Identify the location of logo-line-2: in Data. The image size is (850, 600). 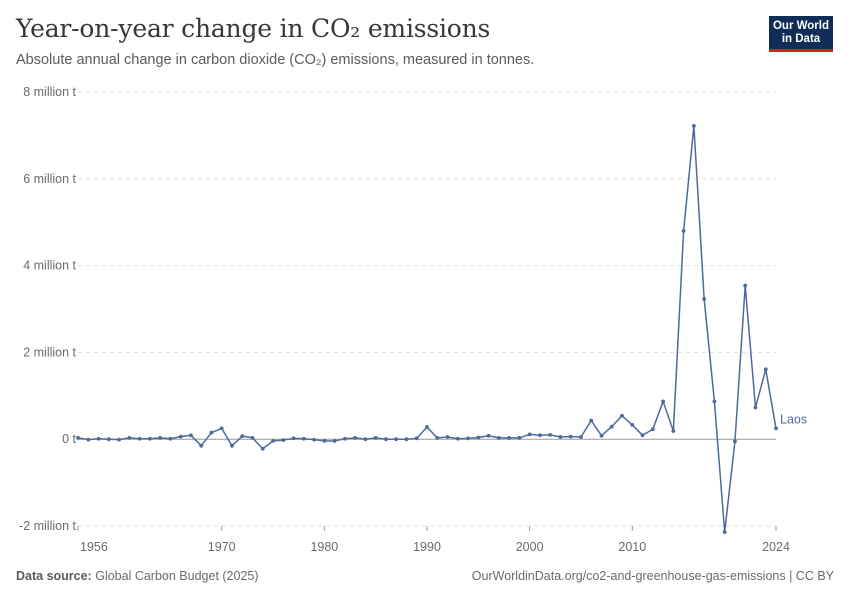
(801, 39).